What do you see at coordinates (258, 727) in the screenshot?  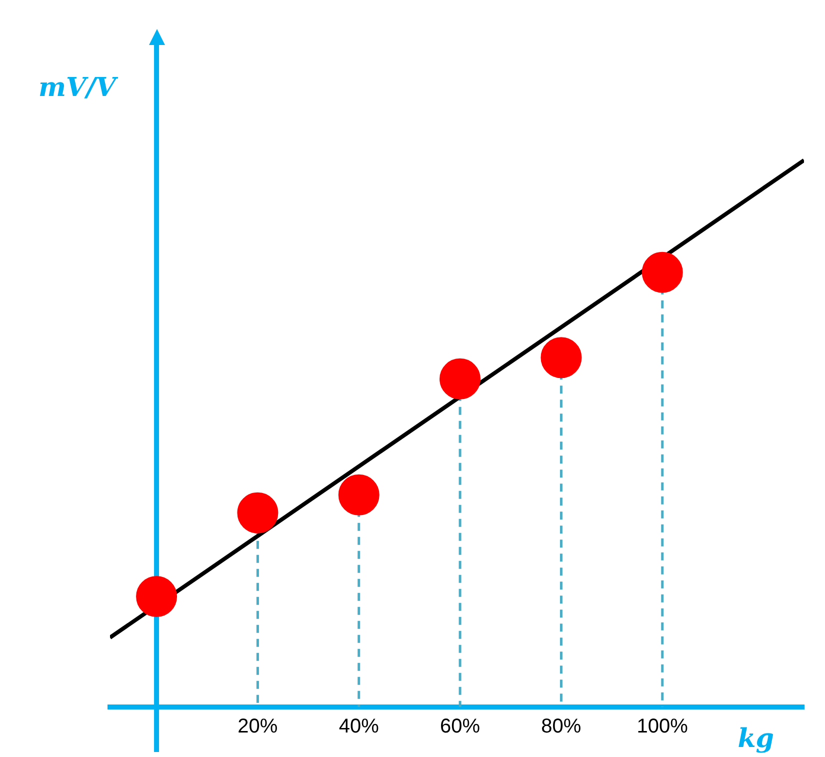 I see `x-tick-label: 20%` at bounding box center [258, 727].